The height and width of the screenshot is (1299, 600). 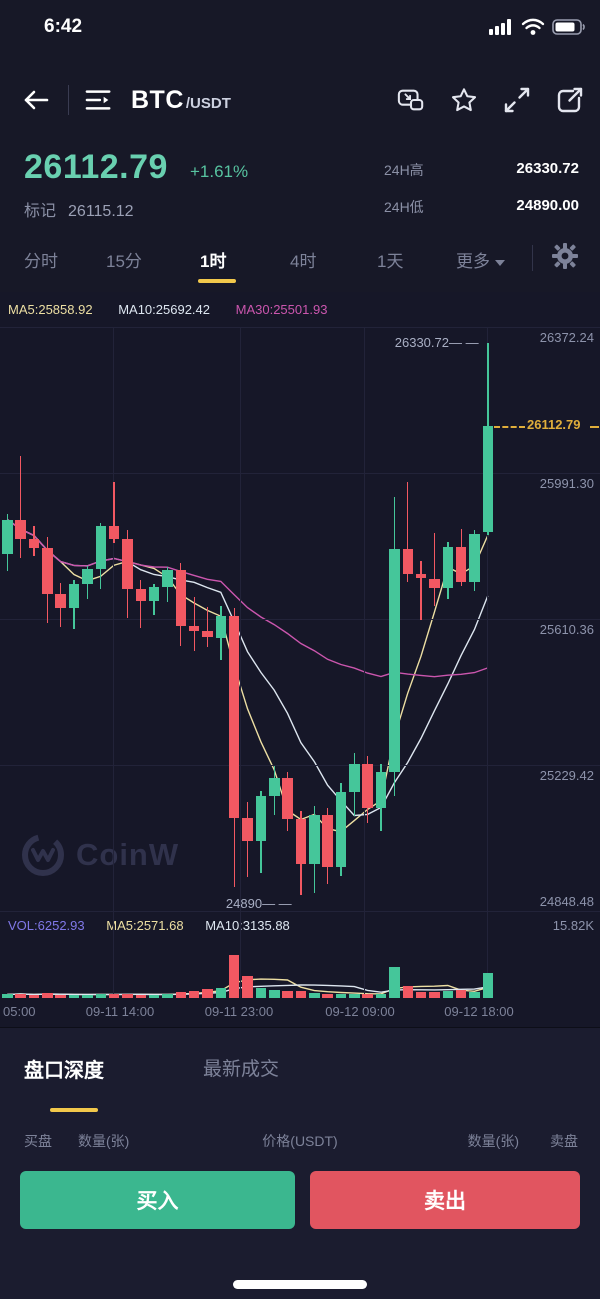 What do you see at coordinates (217, 281) in the screenshot?
I see `active-tab-underline` at bounding box center [217, 281].